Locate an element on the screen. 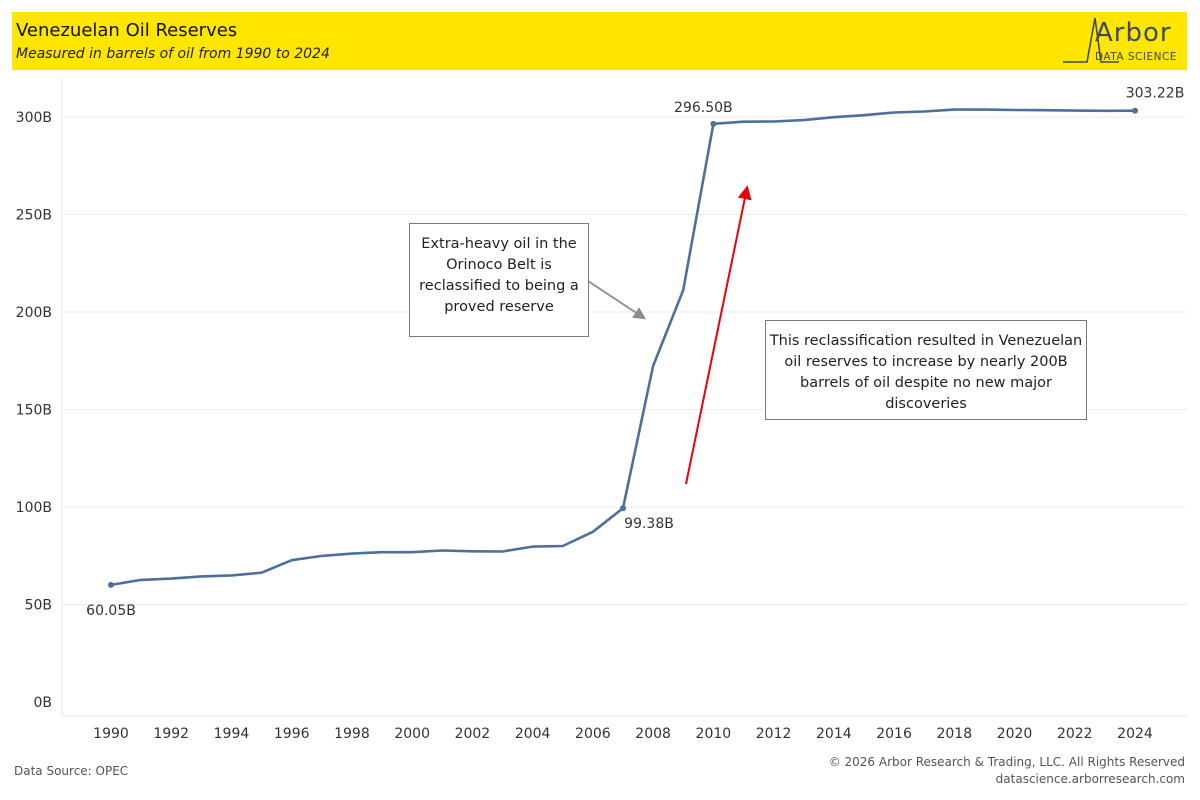 The height and width of the screenshot is (800, 1200). y-tick-label: 50B is located at coordinates (38, 606).